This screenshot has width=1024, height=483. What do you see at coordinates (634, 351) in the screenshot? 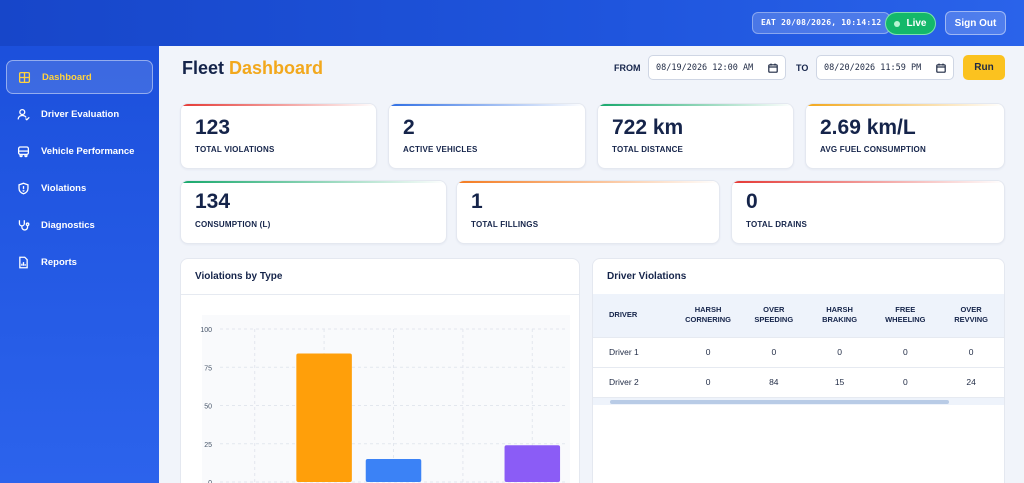
I see `cell-driver: Driver 1` at bounding box center [634, 351].